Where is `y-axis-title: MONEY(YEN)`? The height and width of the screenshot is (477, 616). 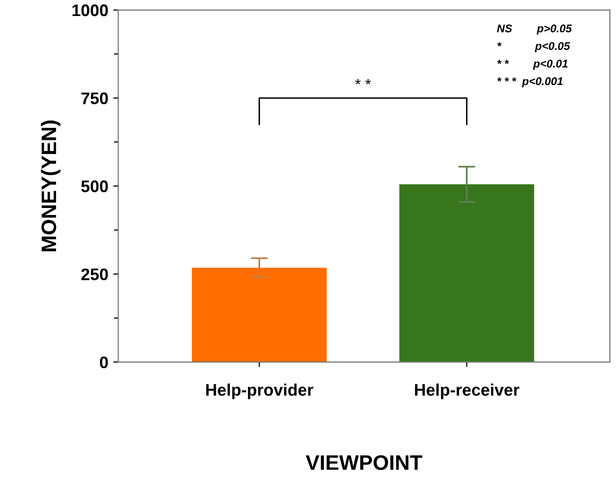
y-axis-title: MONEY(YEN) is located at coordinates (50, 186).